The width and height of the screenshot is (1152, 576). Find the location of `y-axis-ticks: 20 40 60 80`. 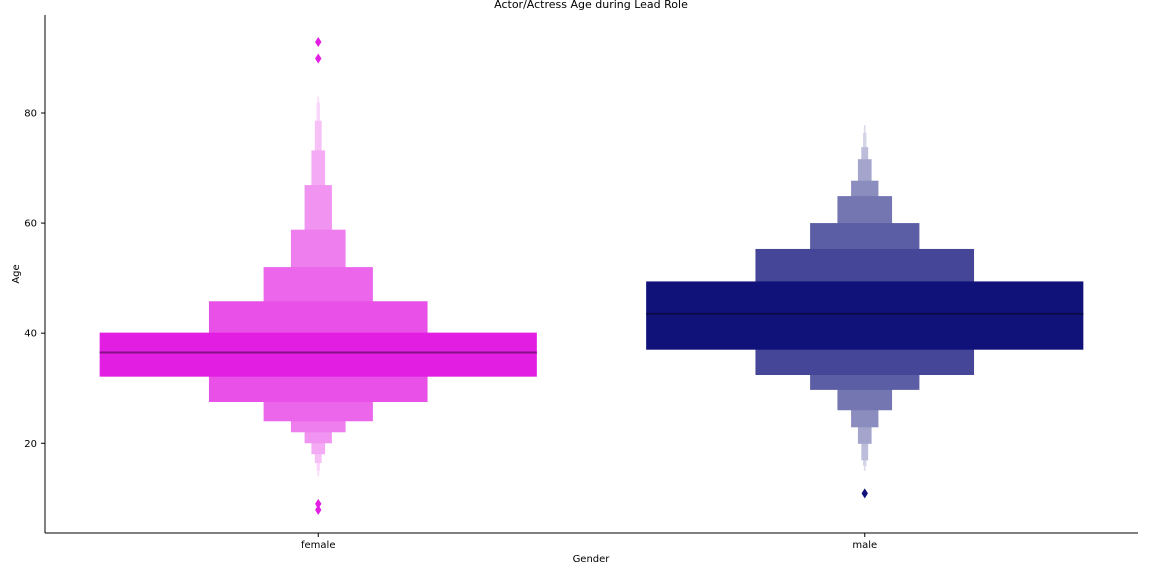

y-axis-ticks: 20 40 60 80 is located at coordinates (34, 279).